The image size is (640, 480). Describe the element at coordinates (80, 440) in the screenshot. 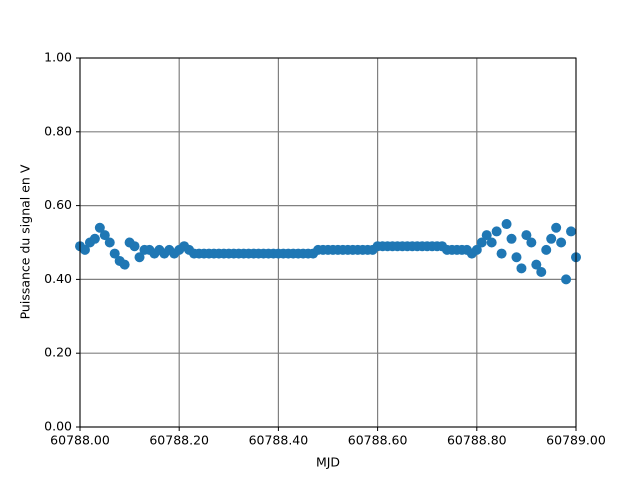

I see `x-tick-label: 60788.00` at that location.